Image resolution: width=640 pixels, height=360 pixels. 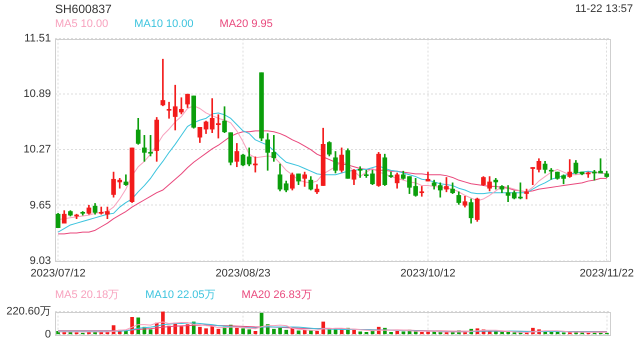 What do you see at coordinates (40, 205) in the screenshot?
I see `y-tick-label: 9.65` at bounding box center [40, 205].